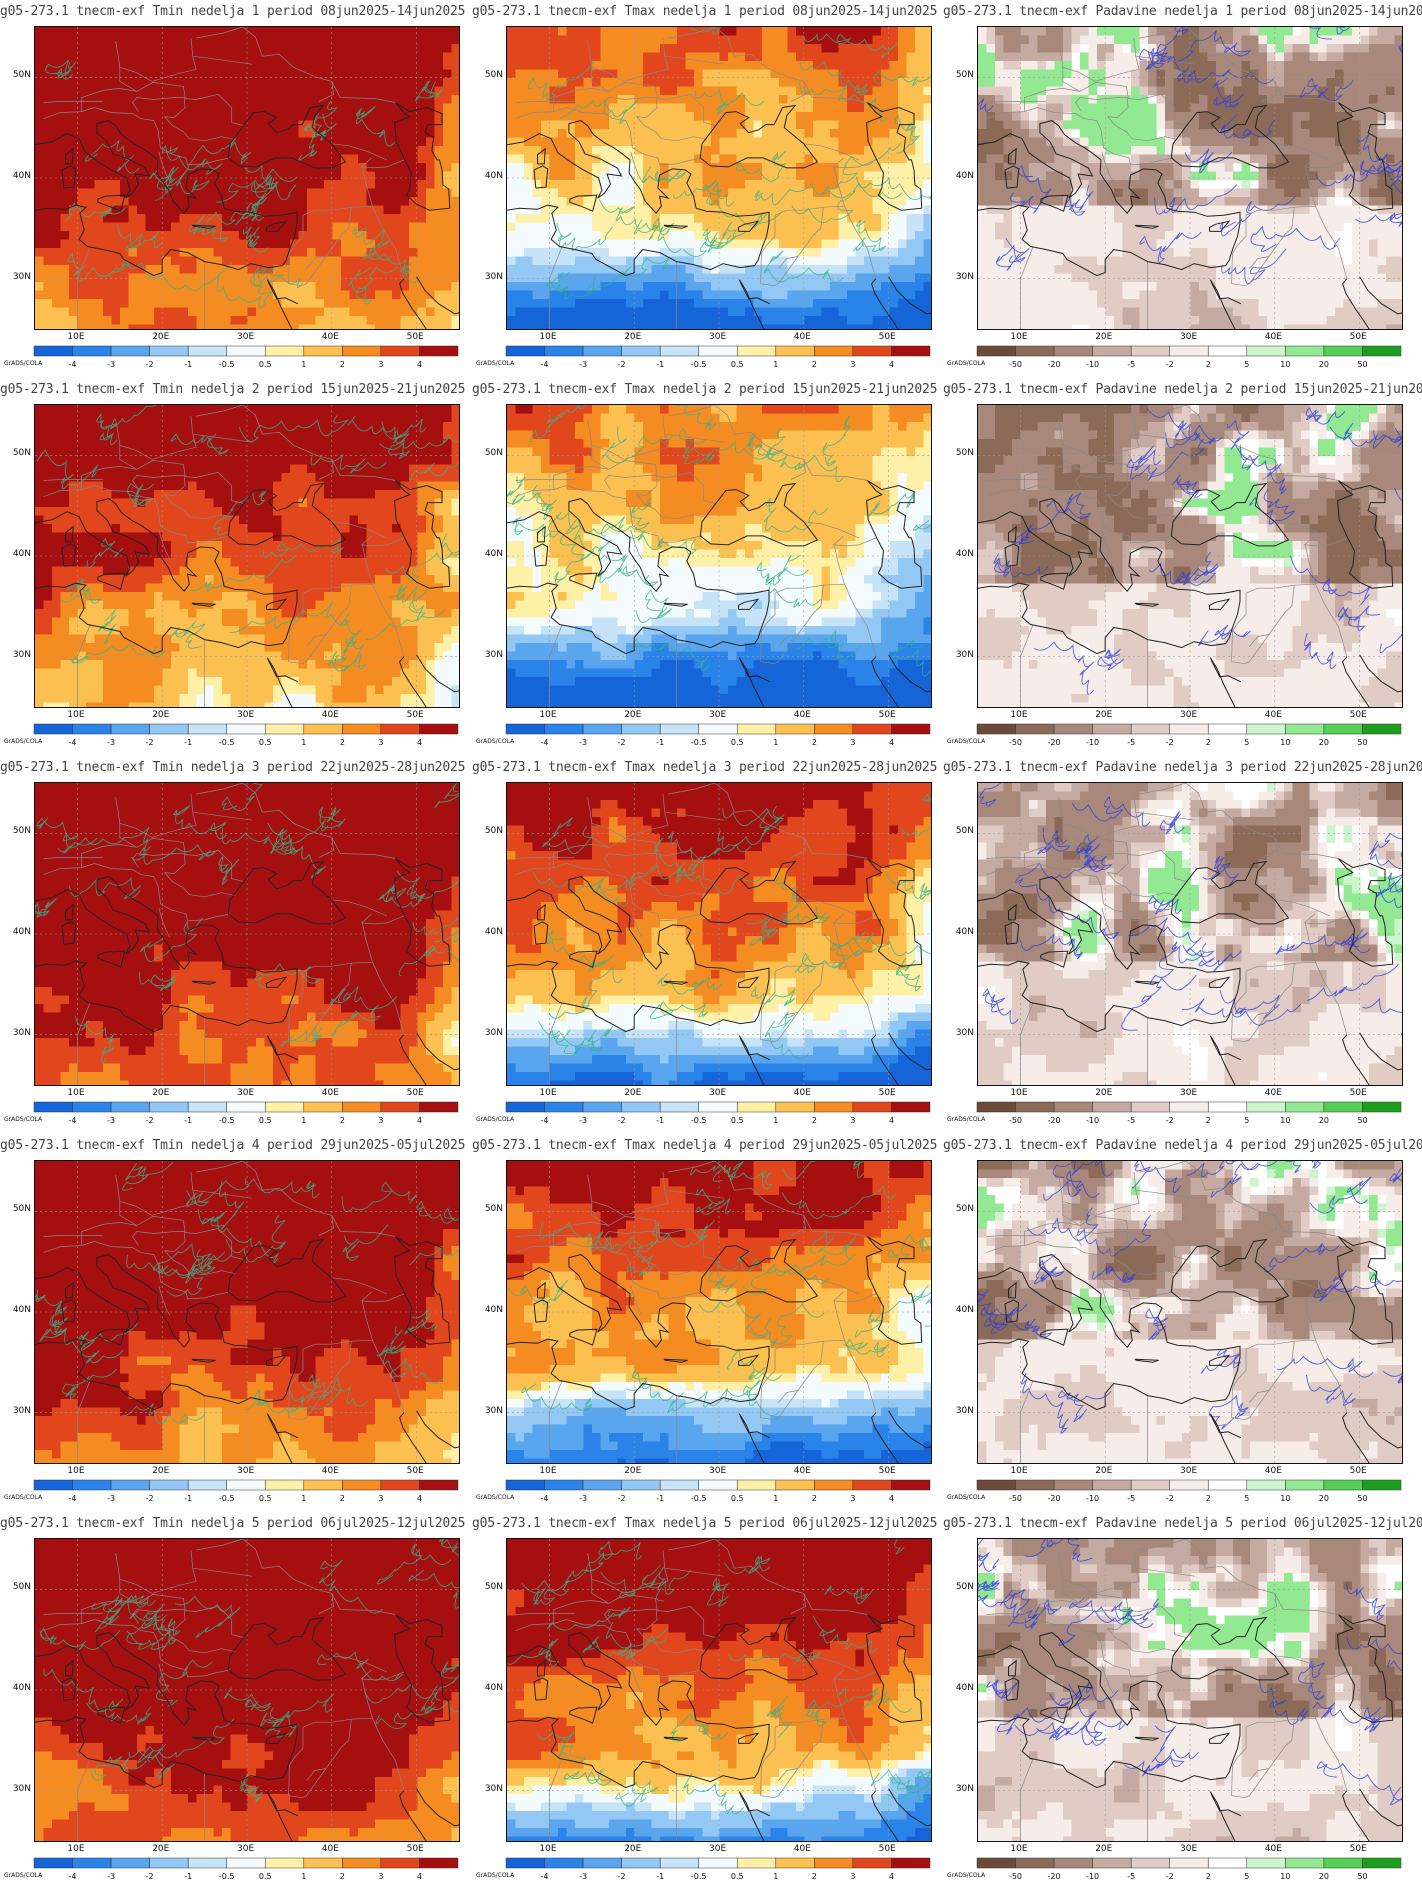  What do you see at coordinates (1232, 767) in the screenshot?
I see `title-nedelja-number: 3` at bounding box center [1232, 767].